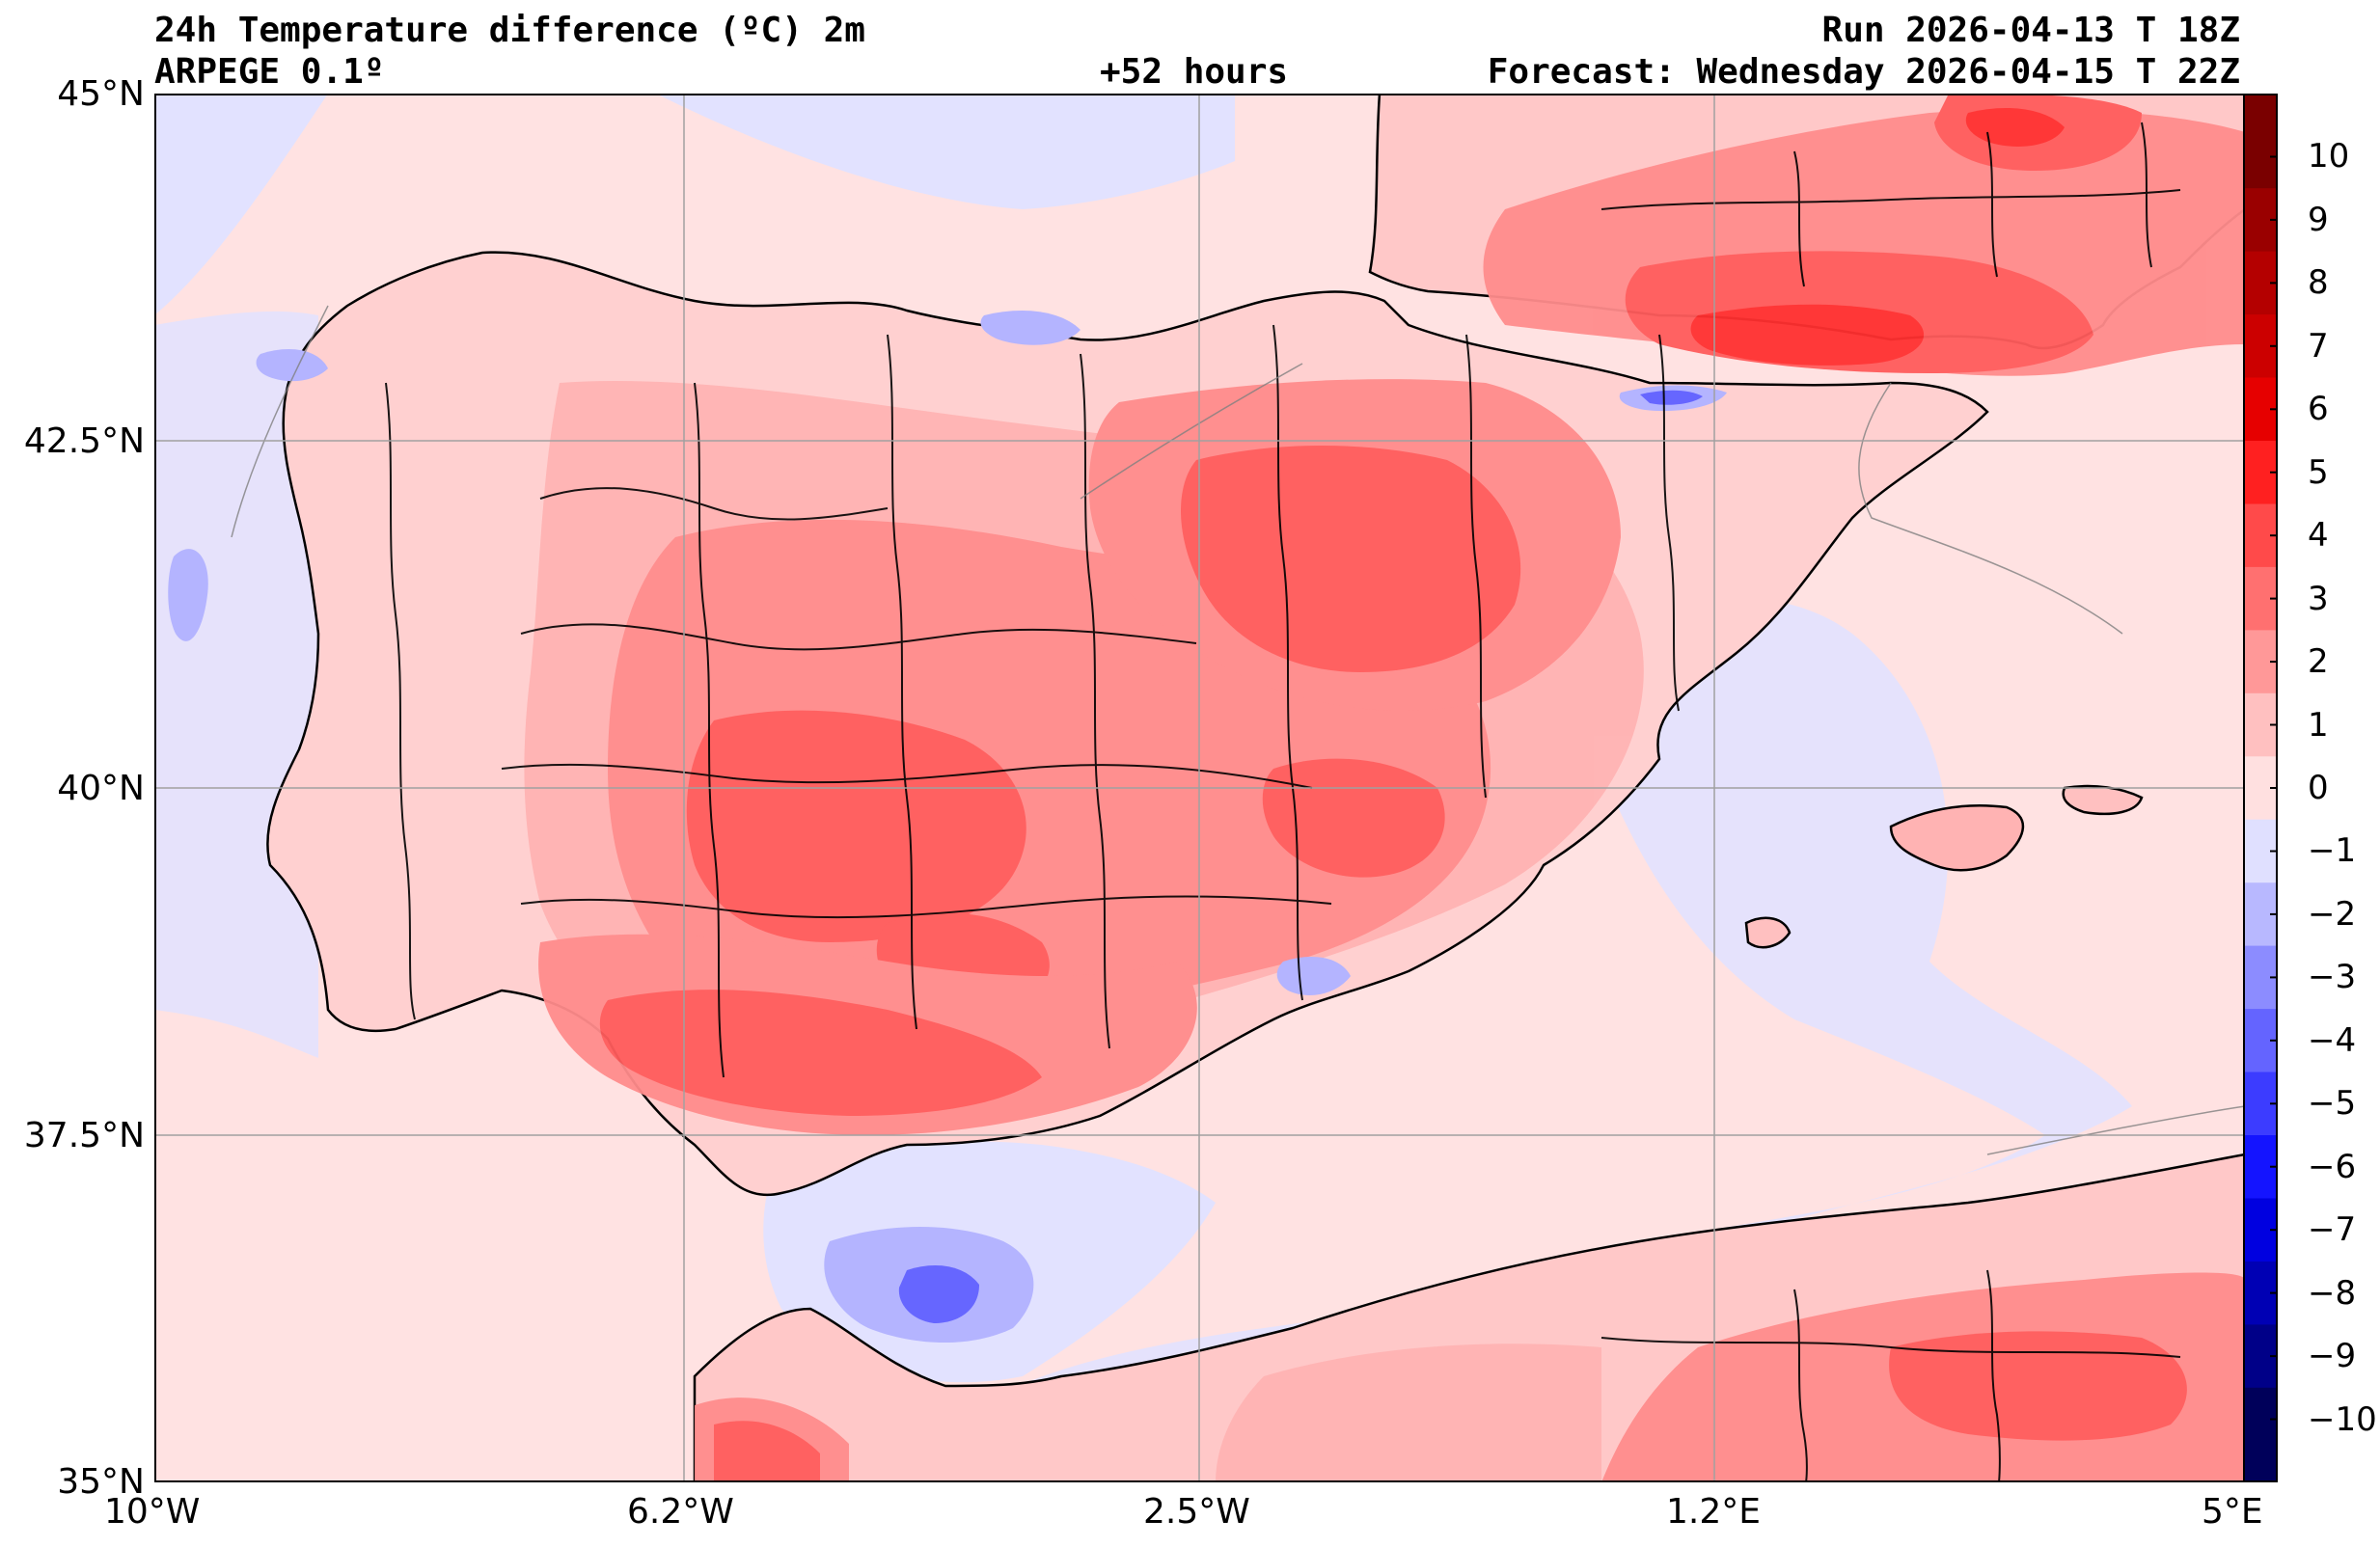  Describe the element at coordinates (2261, 1466) in the screenshot. I see `colorbar-swatch-bottom` at that location.